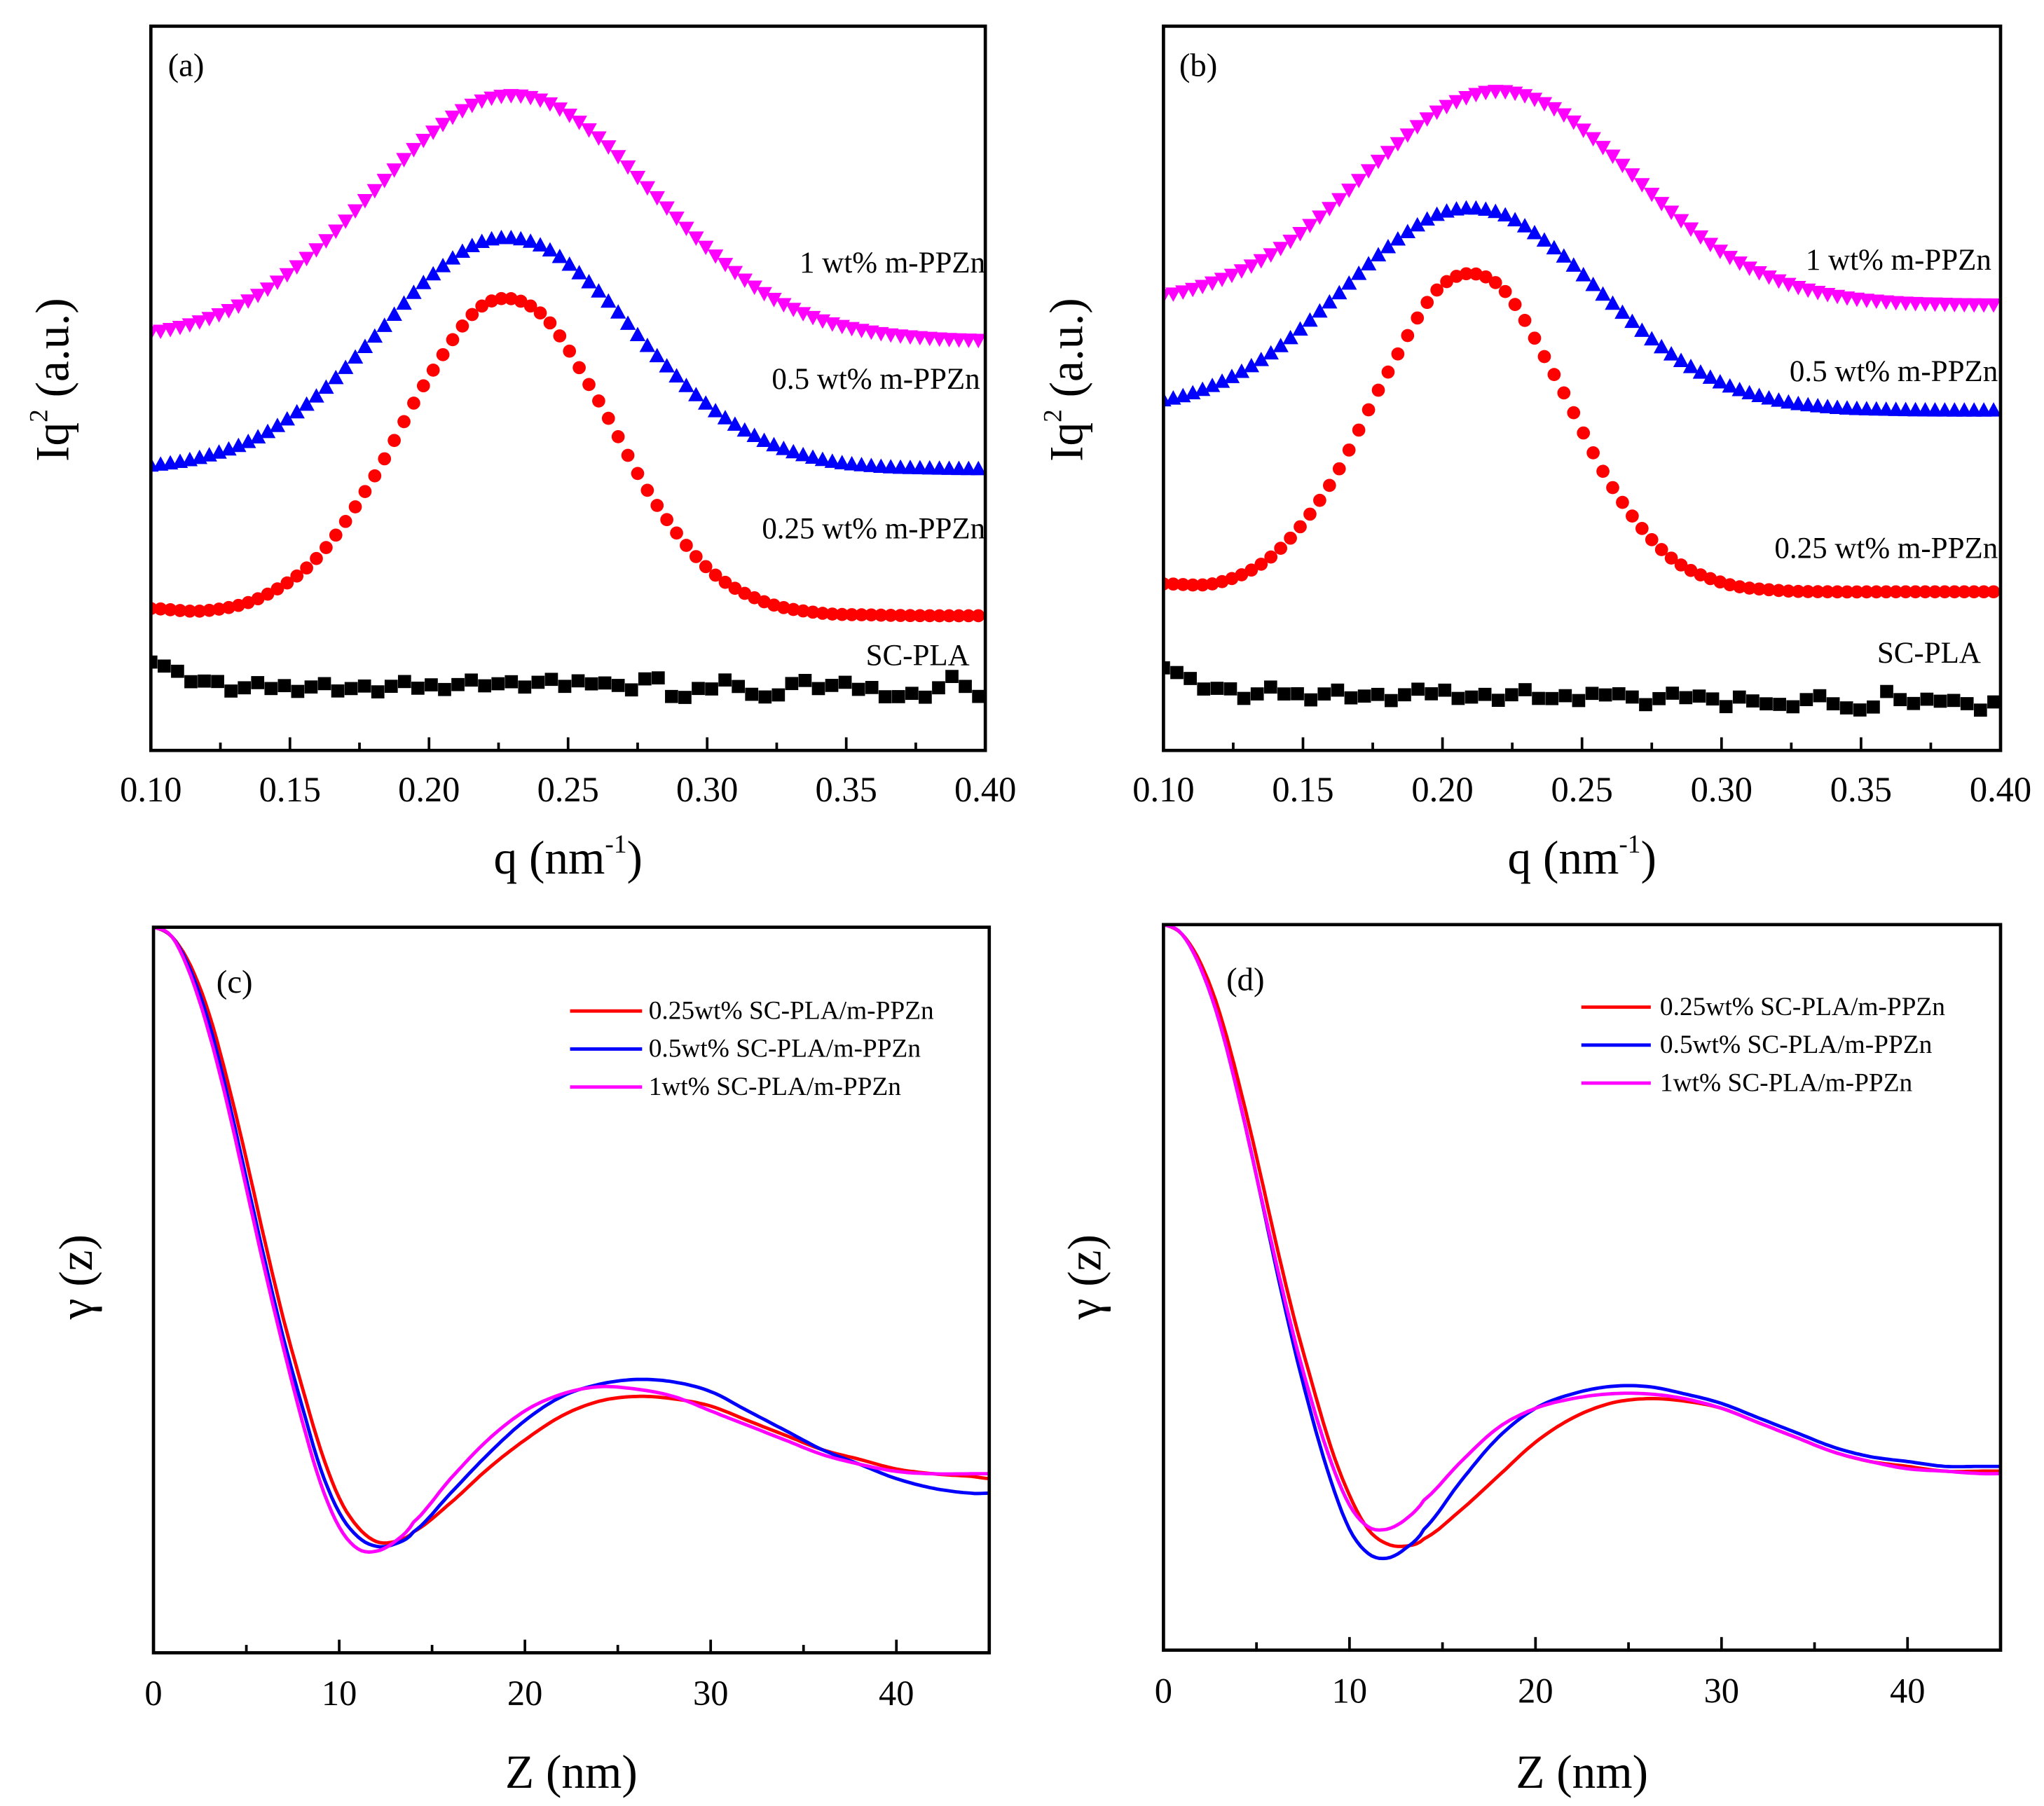 Image resolution: width=2044 pixels, height=1806 pixels. What do you see at coordinates (1053, 415) in the screenshot?
I see `y-axis-label-sup: 2` at bounding box center [1053, 415].